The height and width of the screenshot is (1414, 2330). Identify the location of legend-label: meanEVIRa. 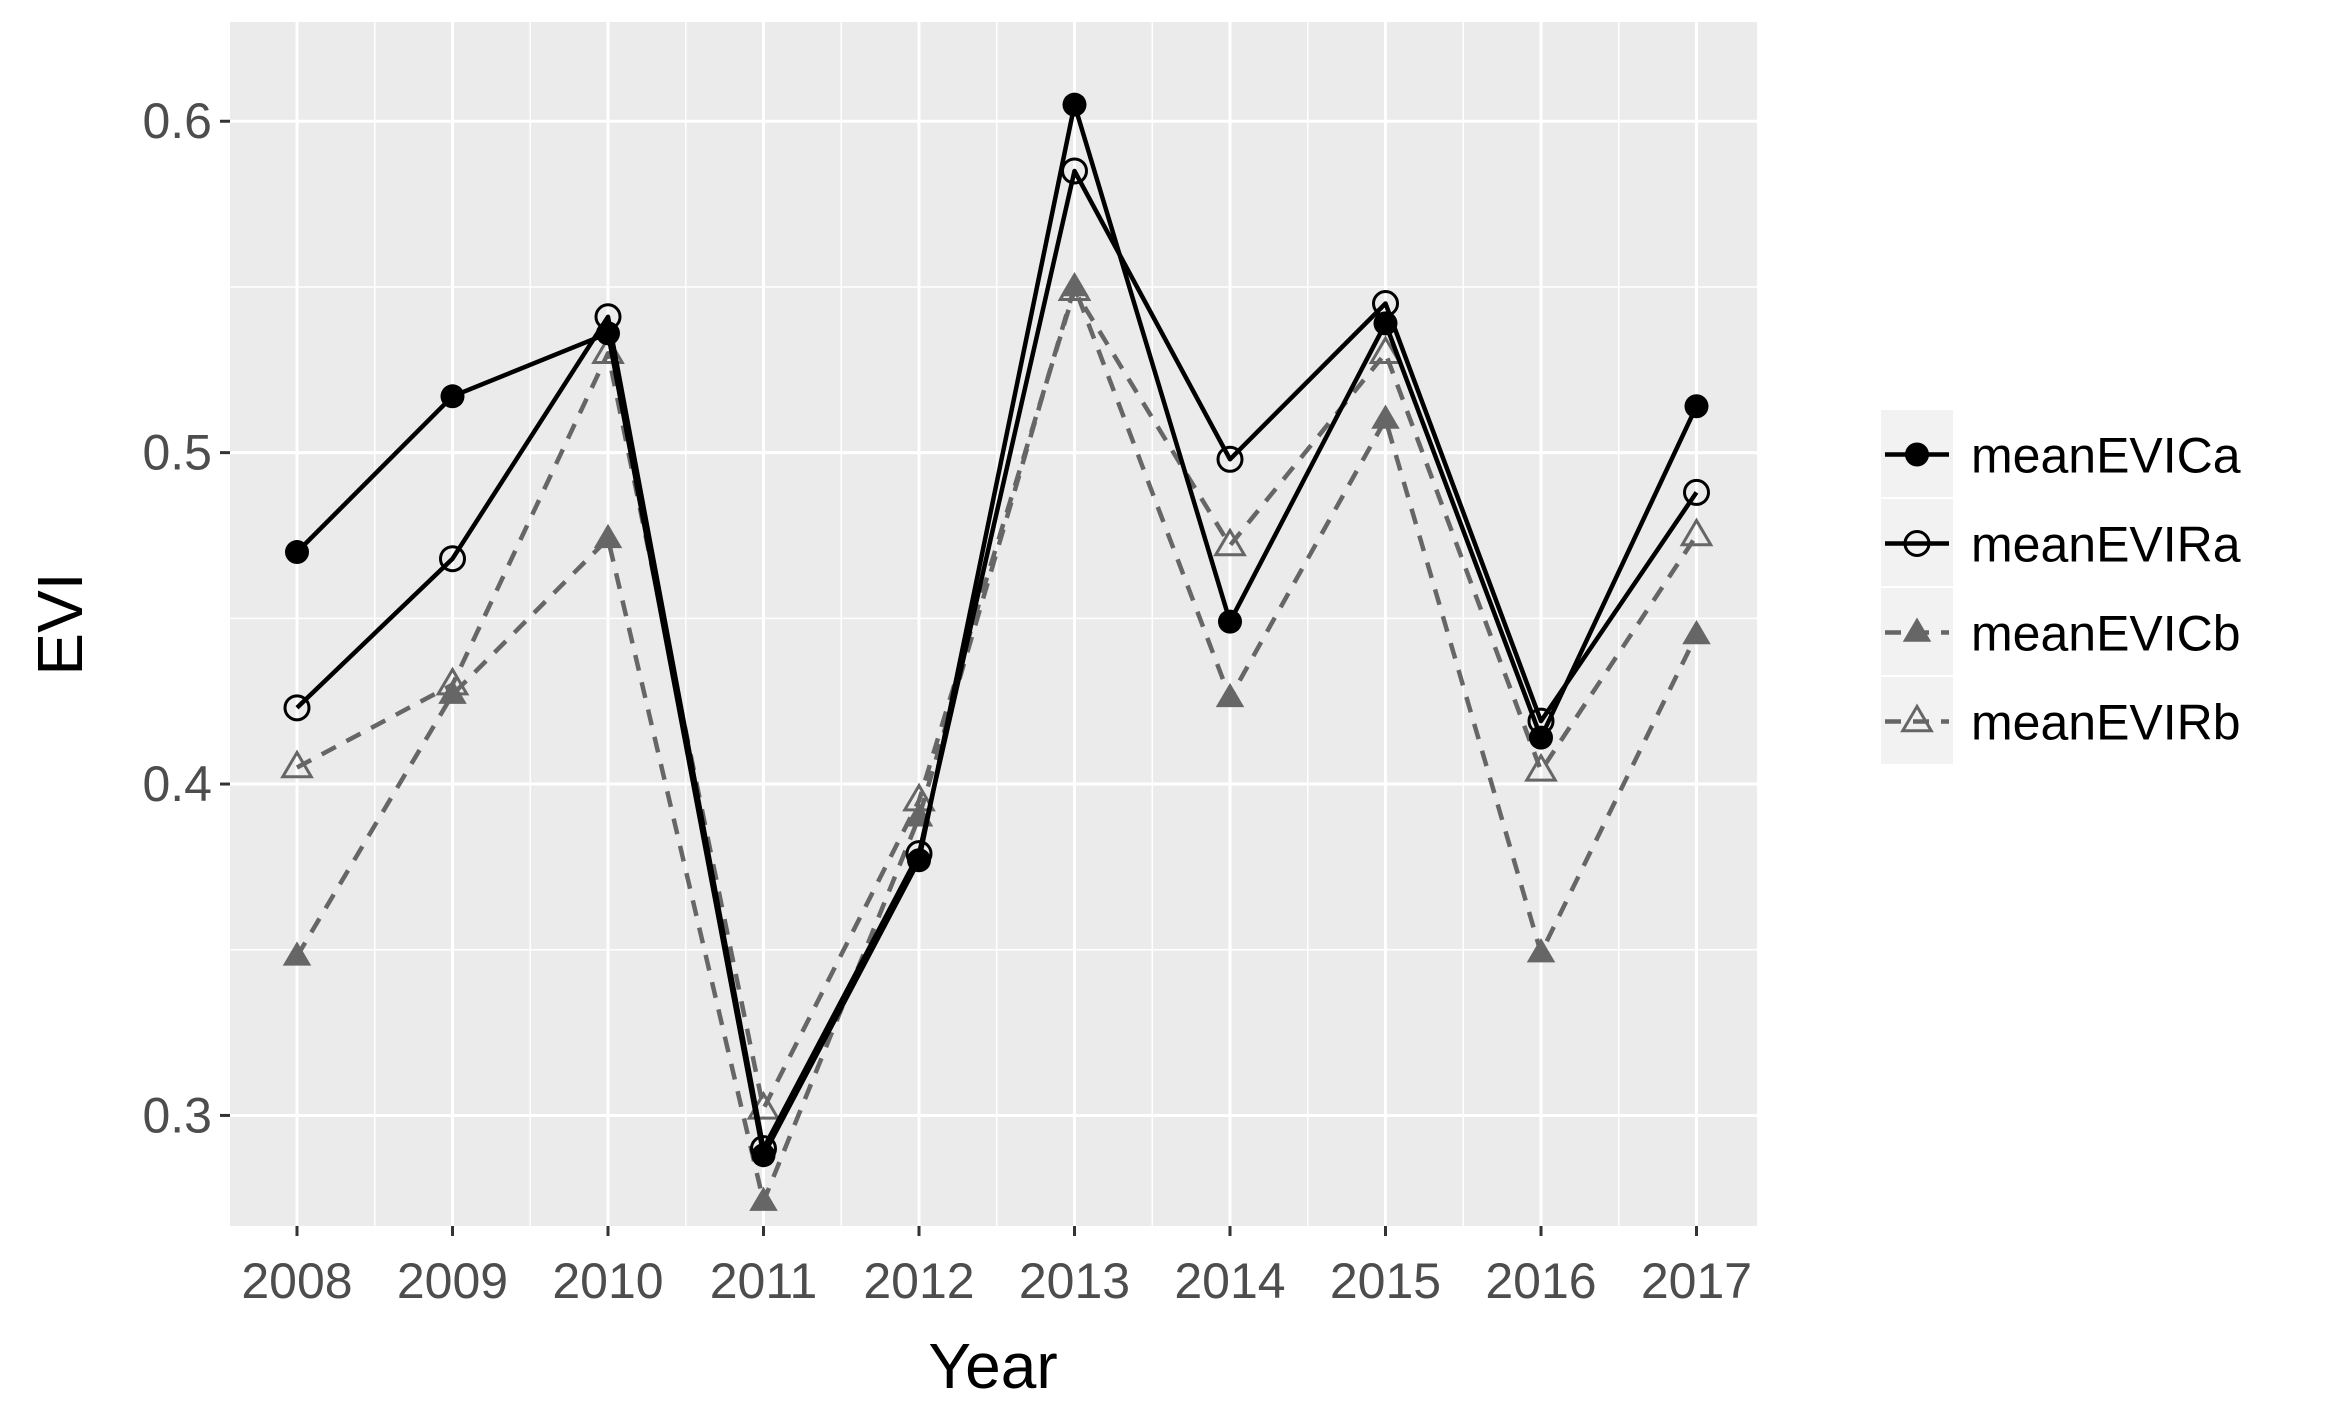
(2106, 545).